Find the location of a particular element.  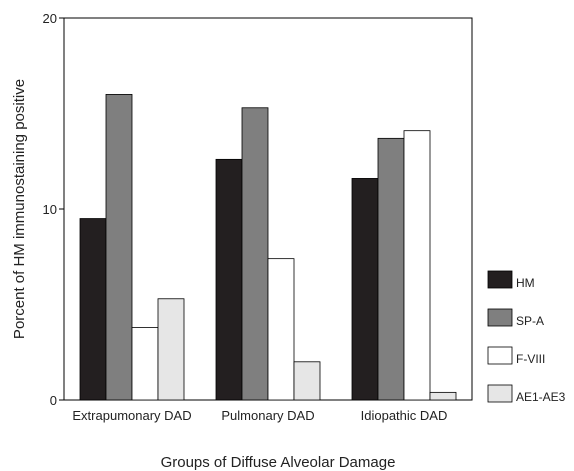

y-axis-ticks: 0 10 20 is located at coordinates (53, 209).